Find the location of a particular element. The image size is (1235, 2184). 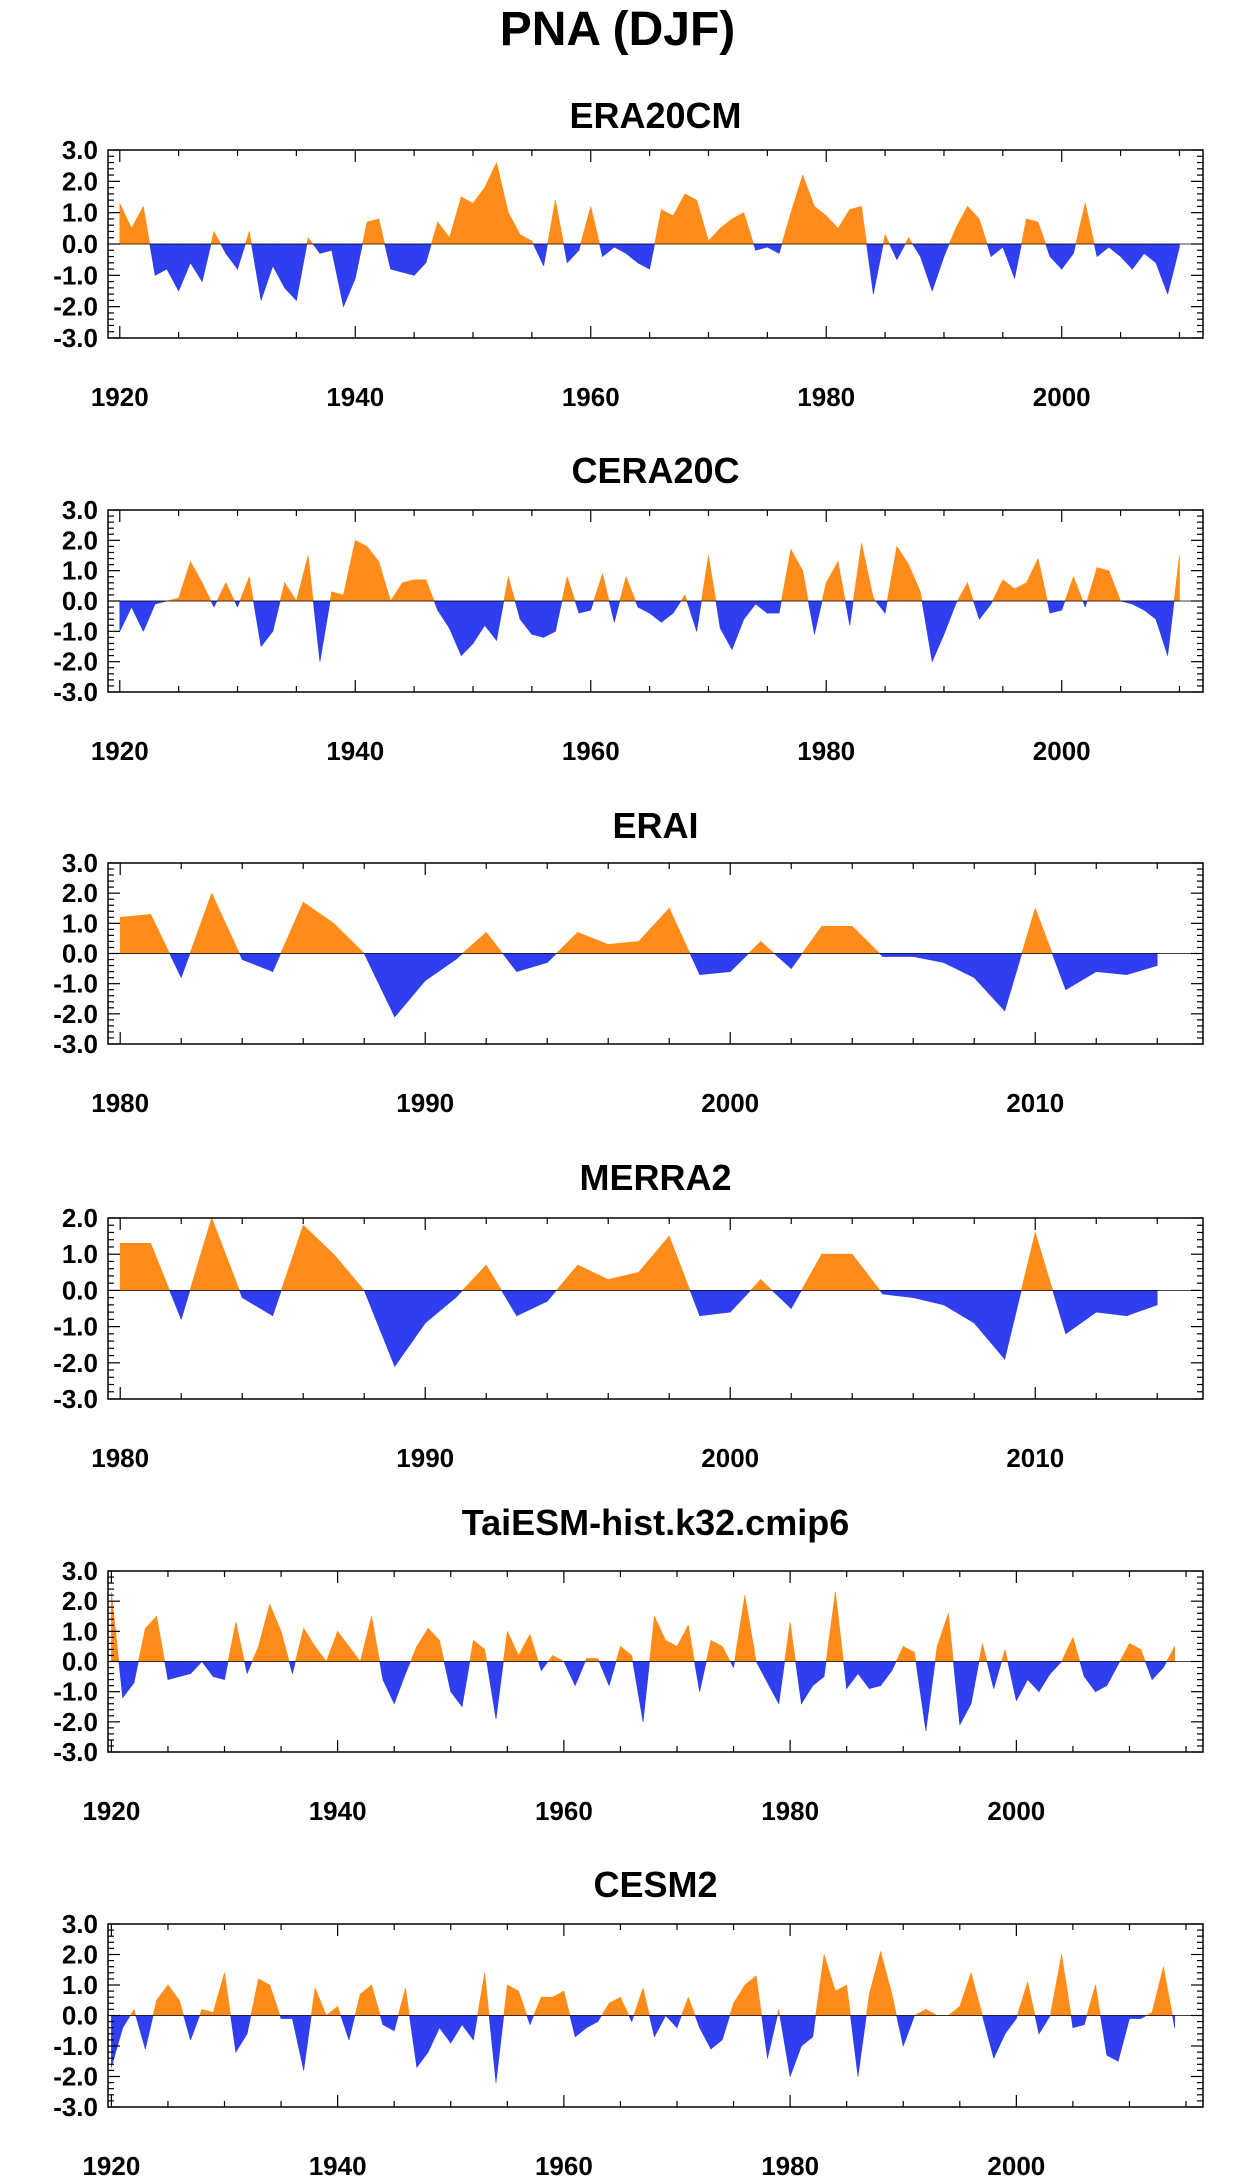

y-tick-label: 0.0 is located at coordinates (80, 601).